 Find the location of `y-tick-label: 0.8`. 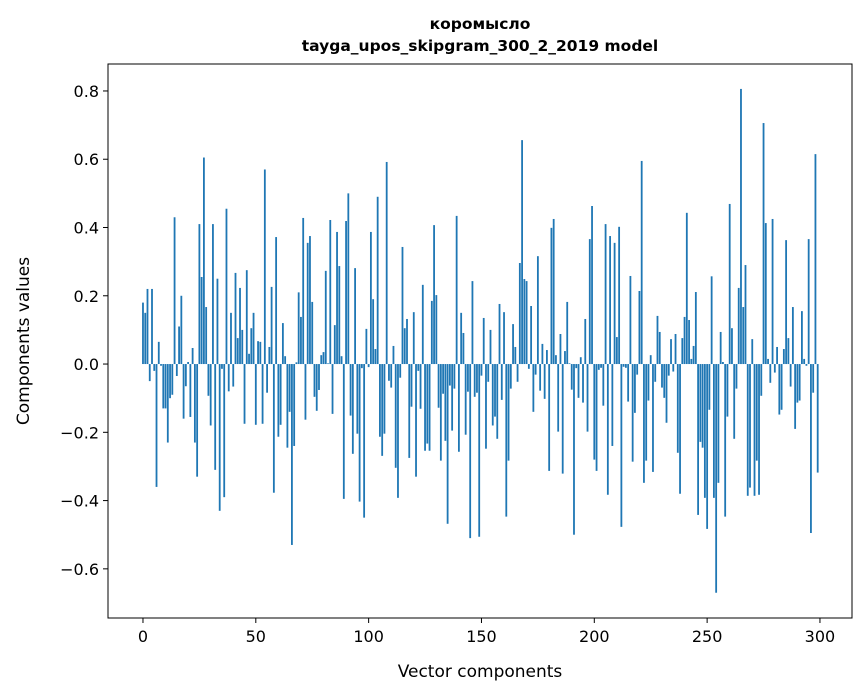

y-tick-label: 0.8 is located at coordinates (86, 91).